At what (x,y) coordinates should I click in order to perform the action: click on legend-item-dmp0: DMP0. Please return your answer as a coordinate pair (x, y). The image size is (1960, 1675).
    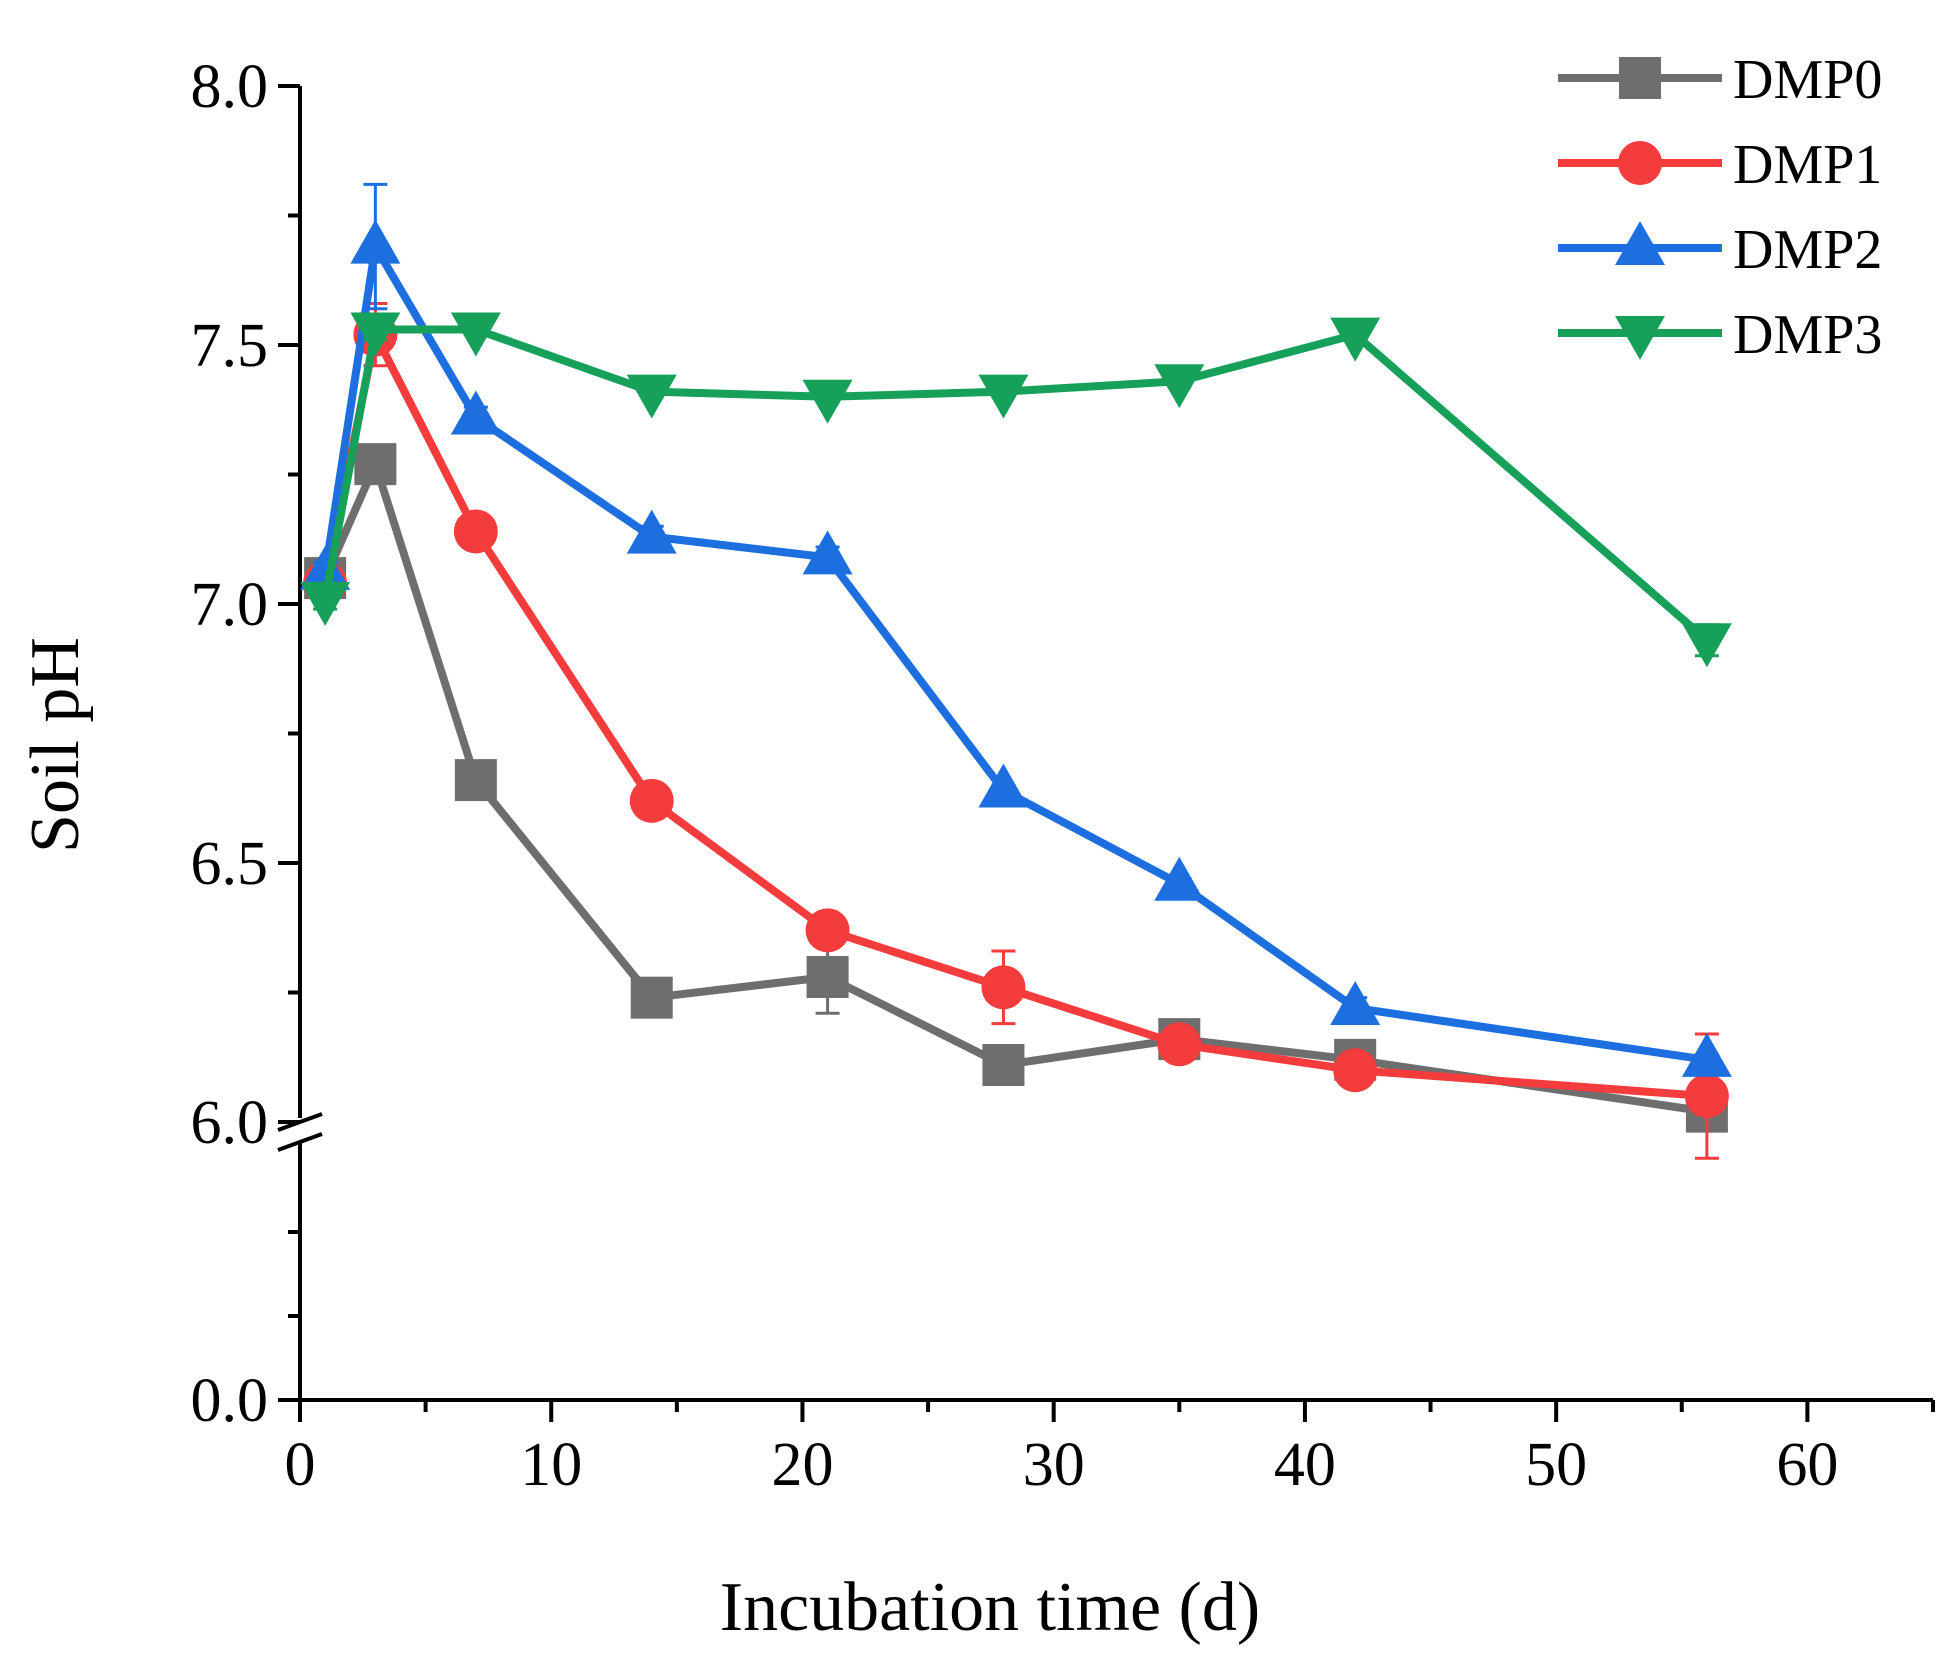
    Looking at the image, I should click on (1720, 80).